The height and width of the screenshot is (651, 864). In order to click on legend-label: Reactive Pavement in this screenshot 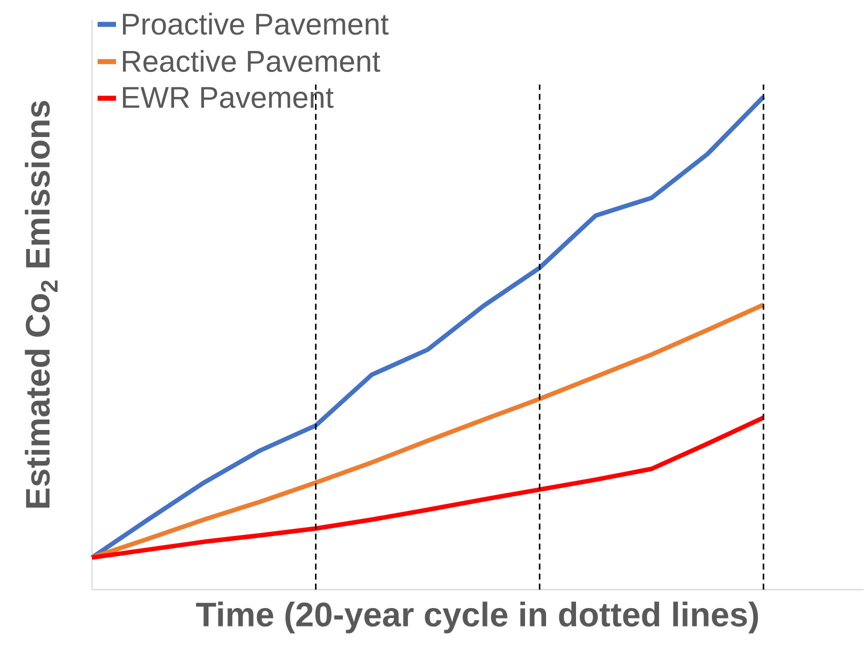, I will do `click(251, 61)`.